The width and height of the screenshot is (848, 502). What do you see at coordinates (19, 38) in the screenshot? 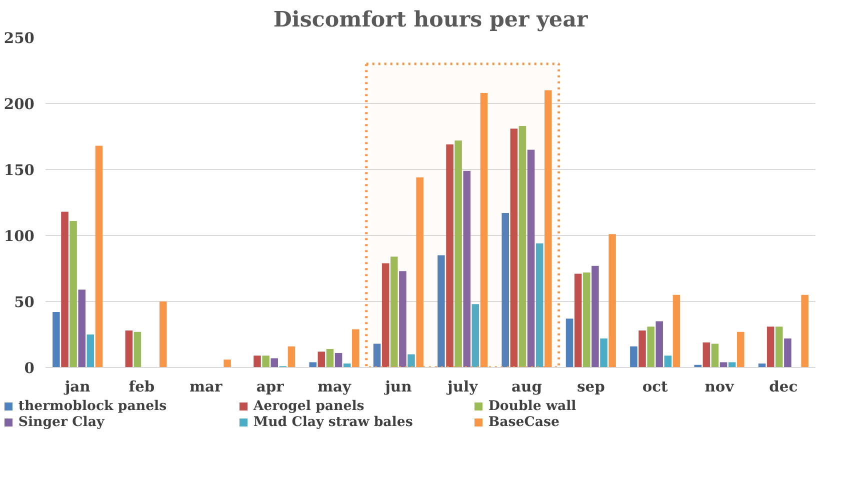
I see `y-tick-label: 250` at bounding box center [19, 38].